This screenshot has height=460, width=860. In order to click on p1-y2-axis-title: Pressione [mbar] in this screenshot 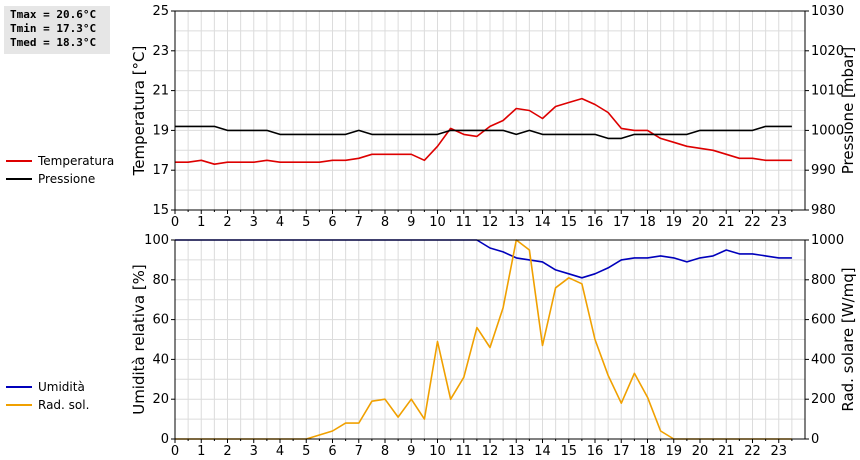, I will do `click(848, 111)`.